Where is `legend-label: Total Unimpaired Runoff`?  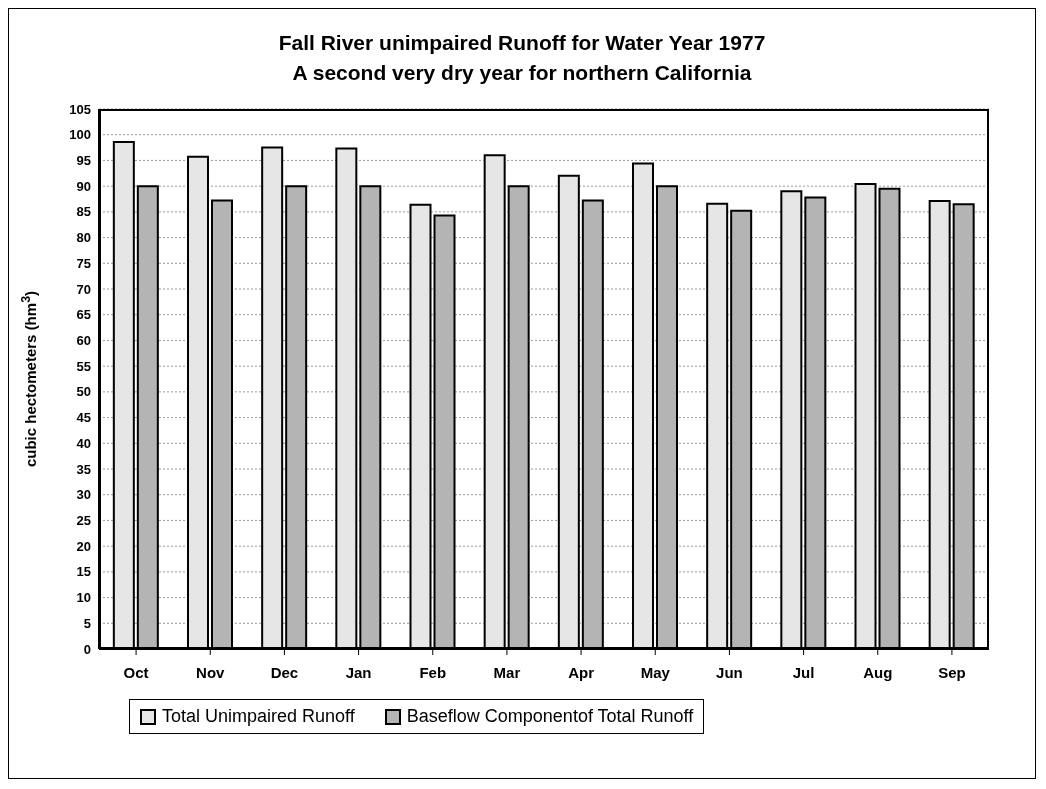
legend-label: Total Unimpaired Runoff is located at coordinates (258, 716).